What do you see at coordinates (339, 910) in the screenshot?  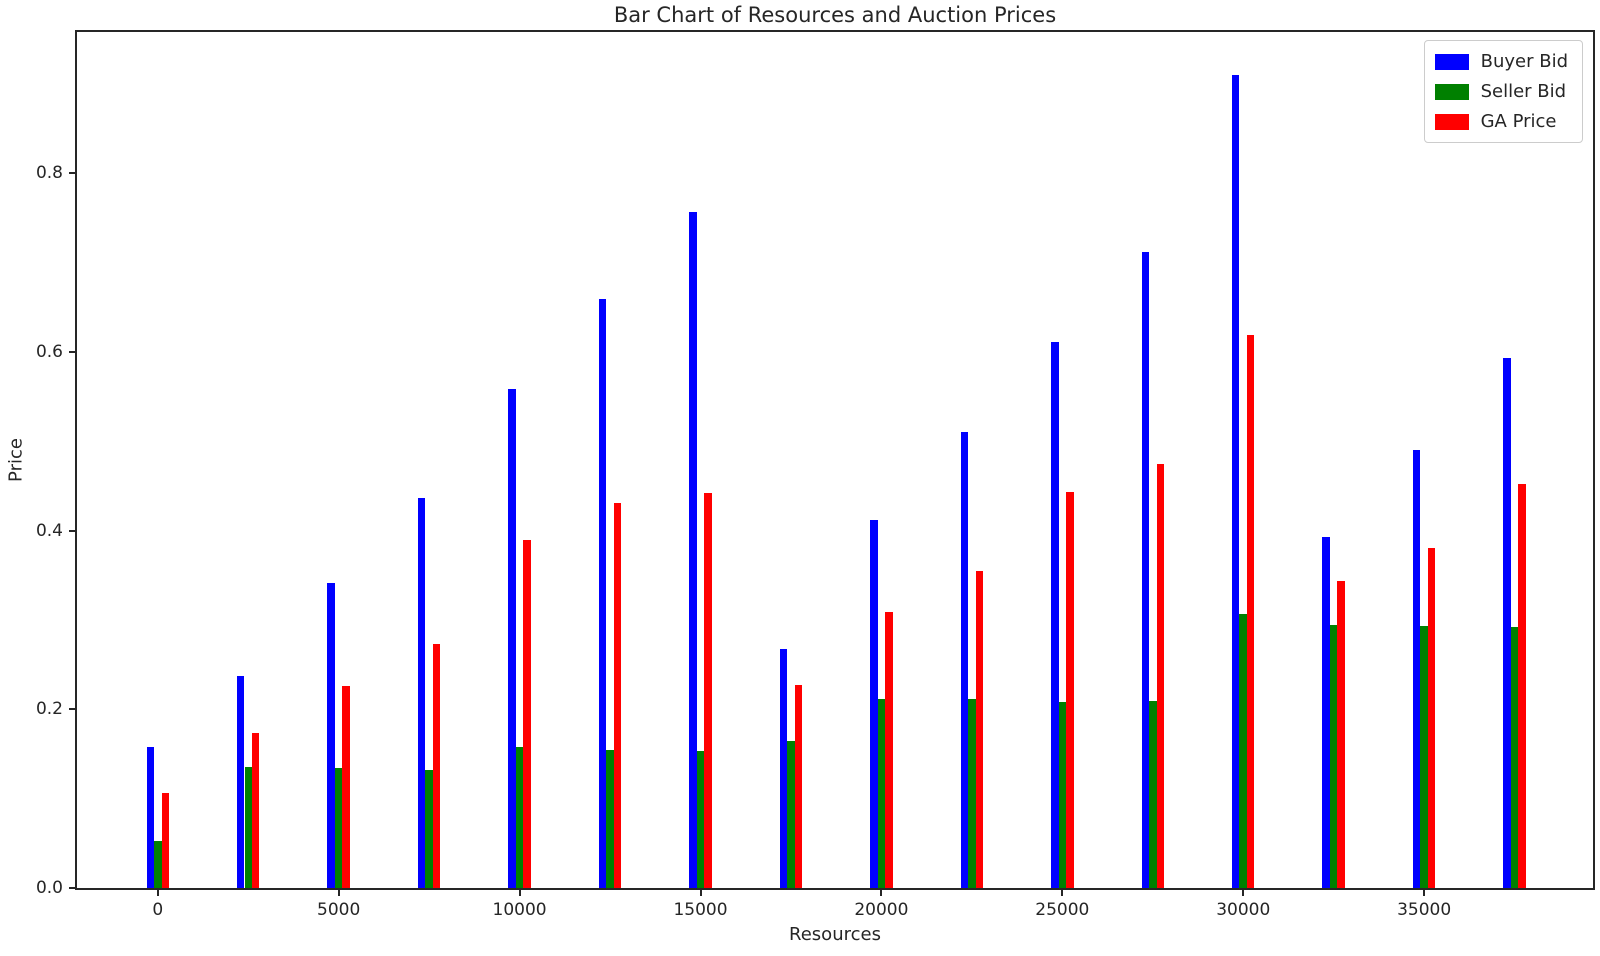 I see `x-tick-label-5000: 5000` at bounding box center [339, 910].